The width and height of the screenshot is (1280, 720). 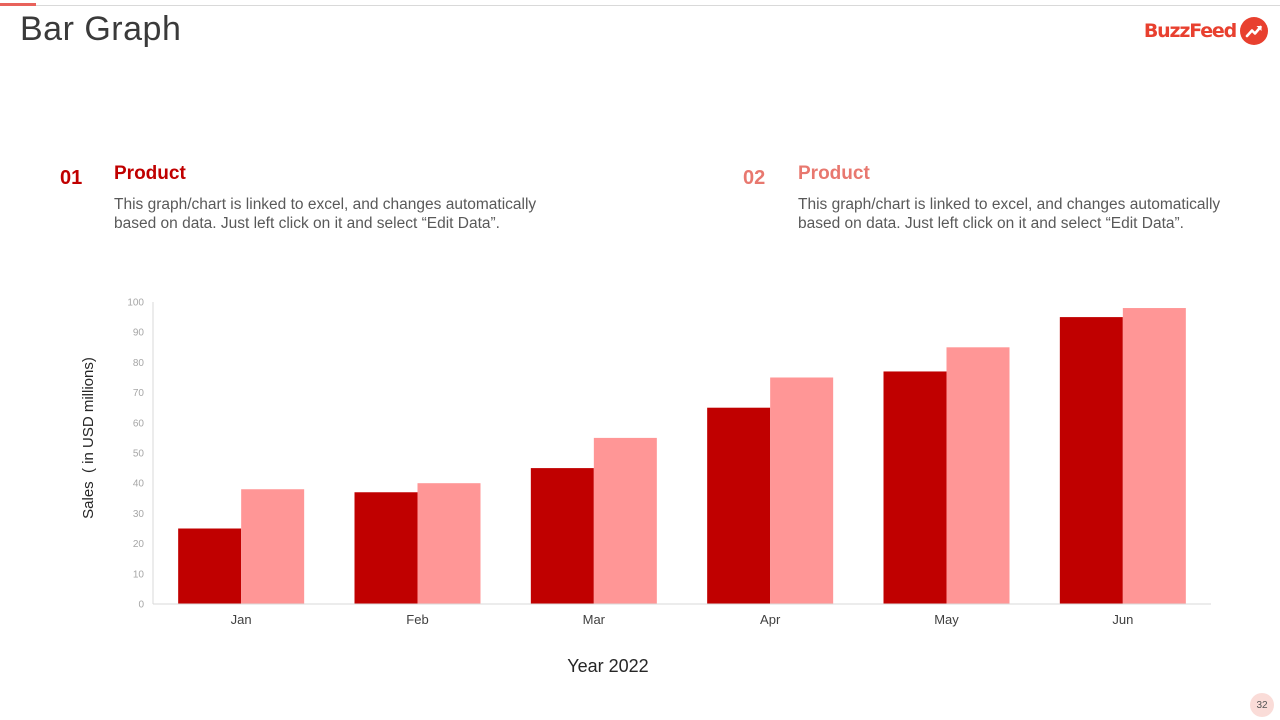 What do you see at coordinates (139, 544) in the screenshot?
I see `y-tick-label: 20` at bounding box center [139, 544].